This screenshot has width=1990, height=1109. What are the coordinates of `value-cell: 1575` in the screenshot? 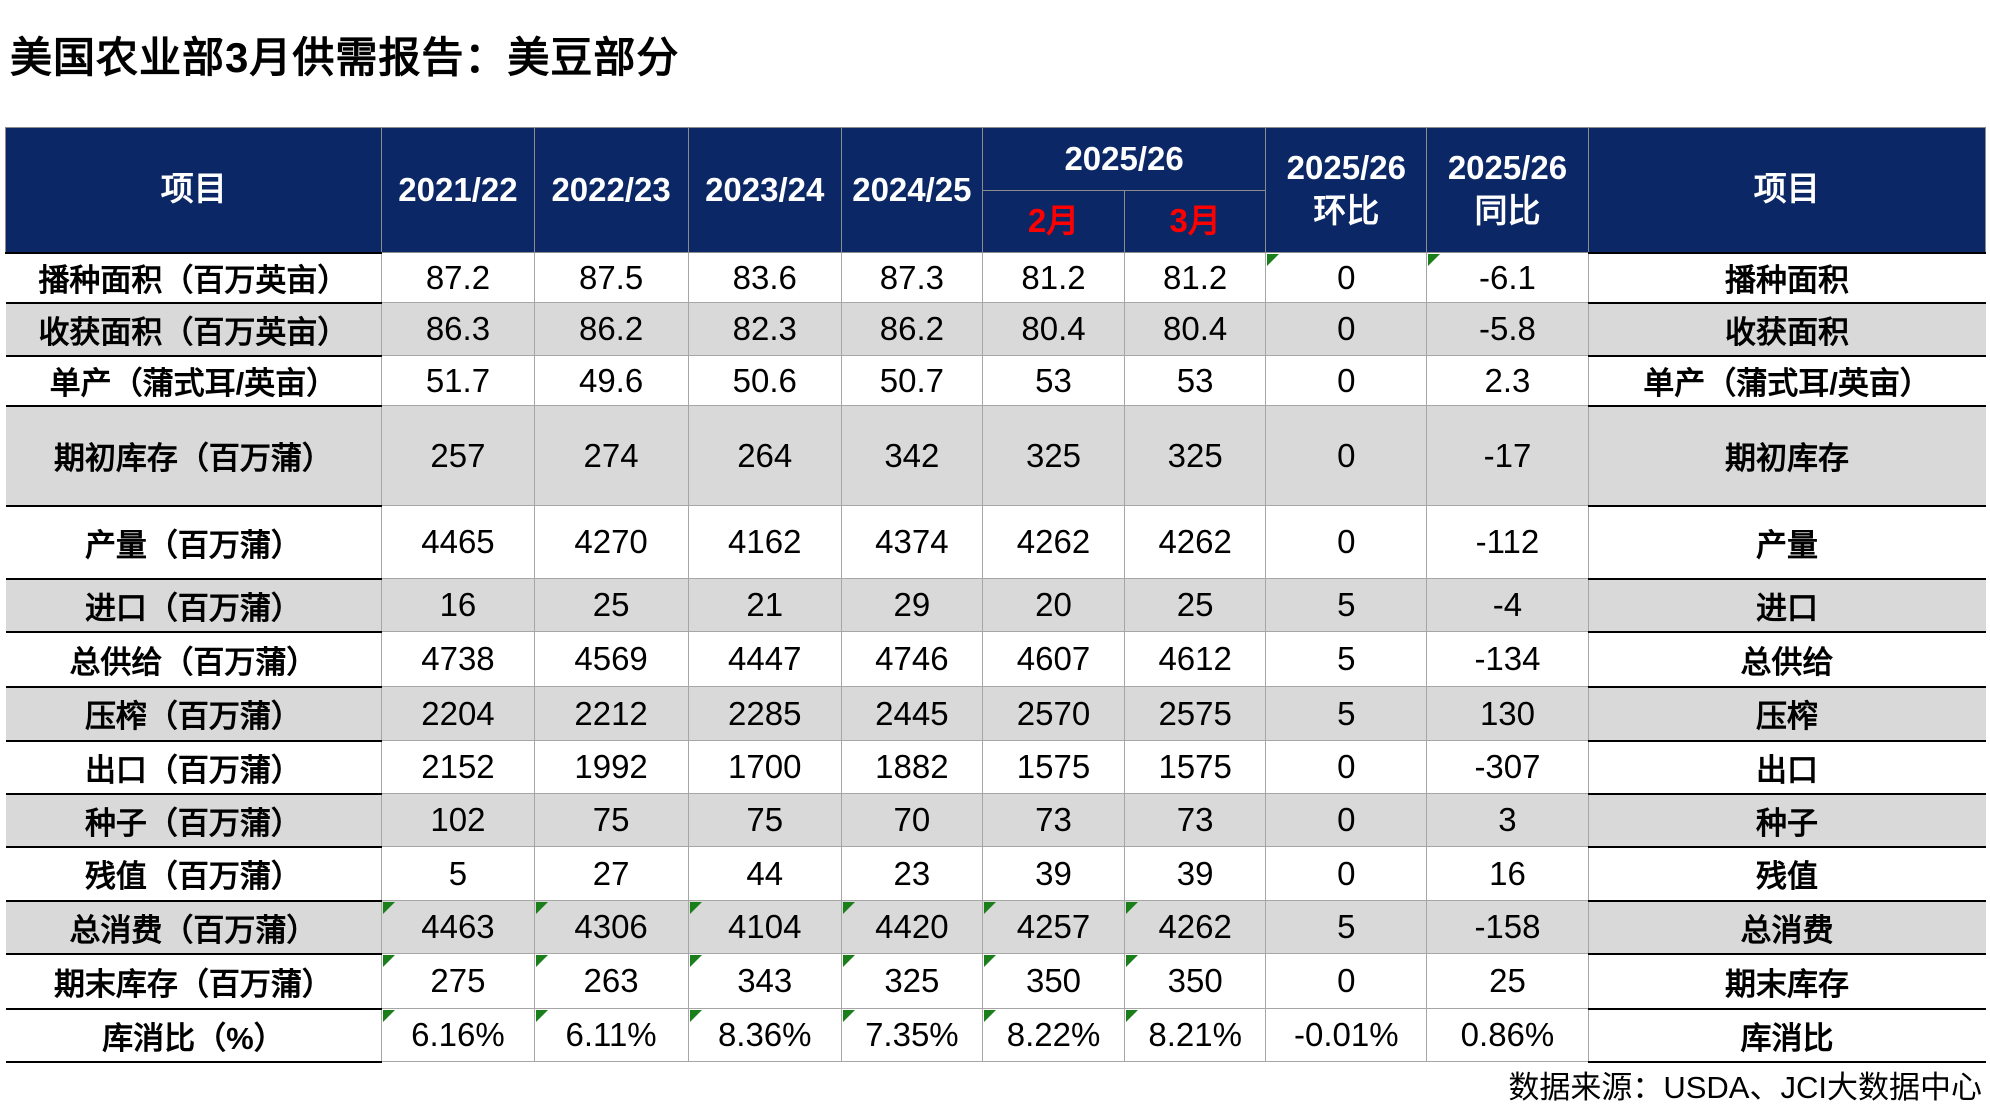 It's located at (1053, 767).